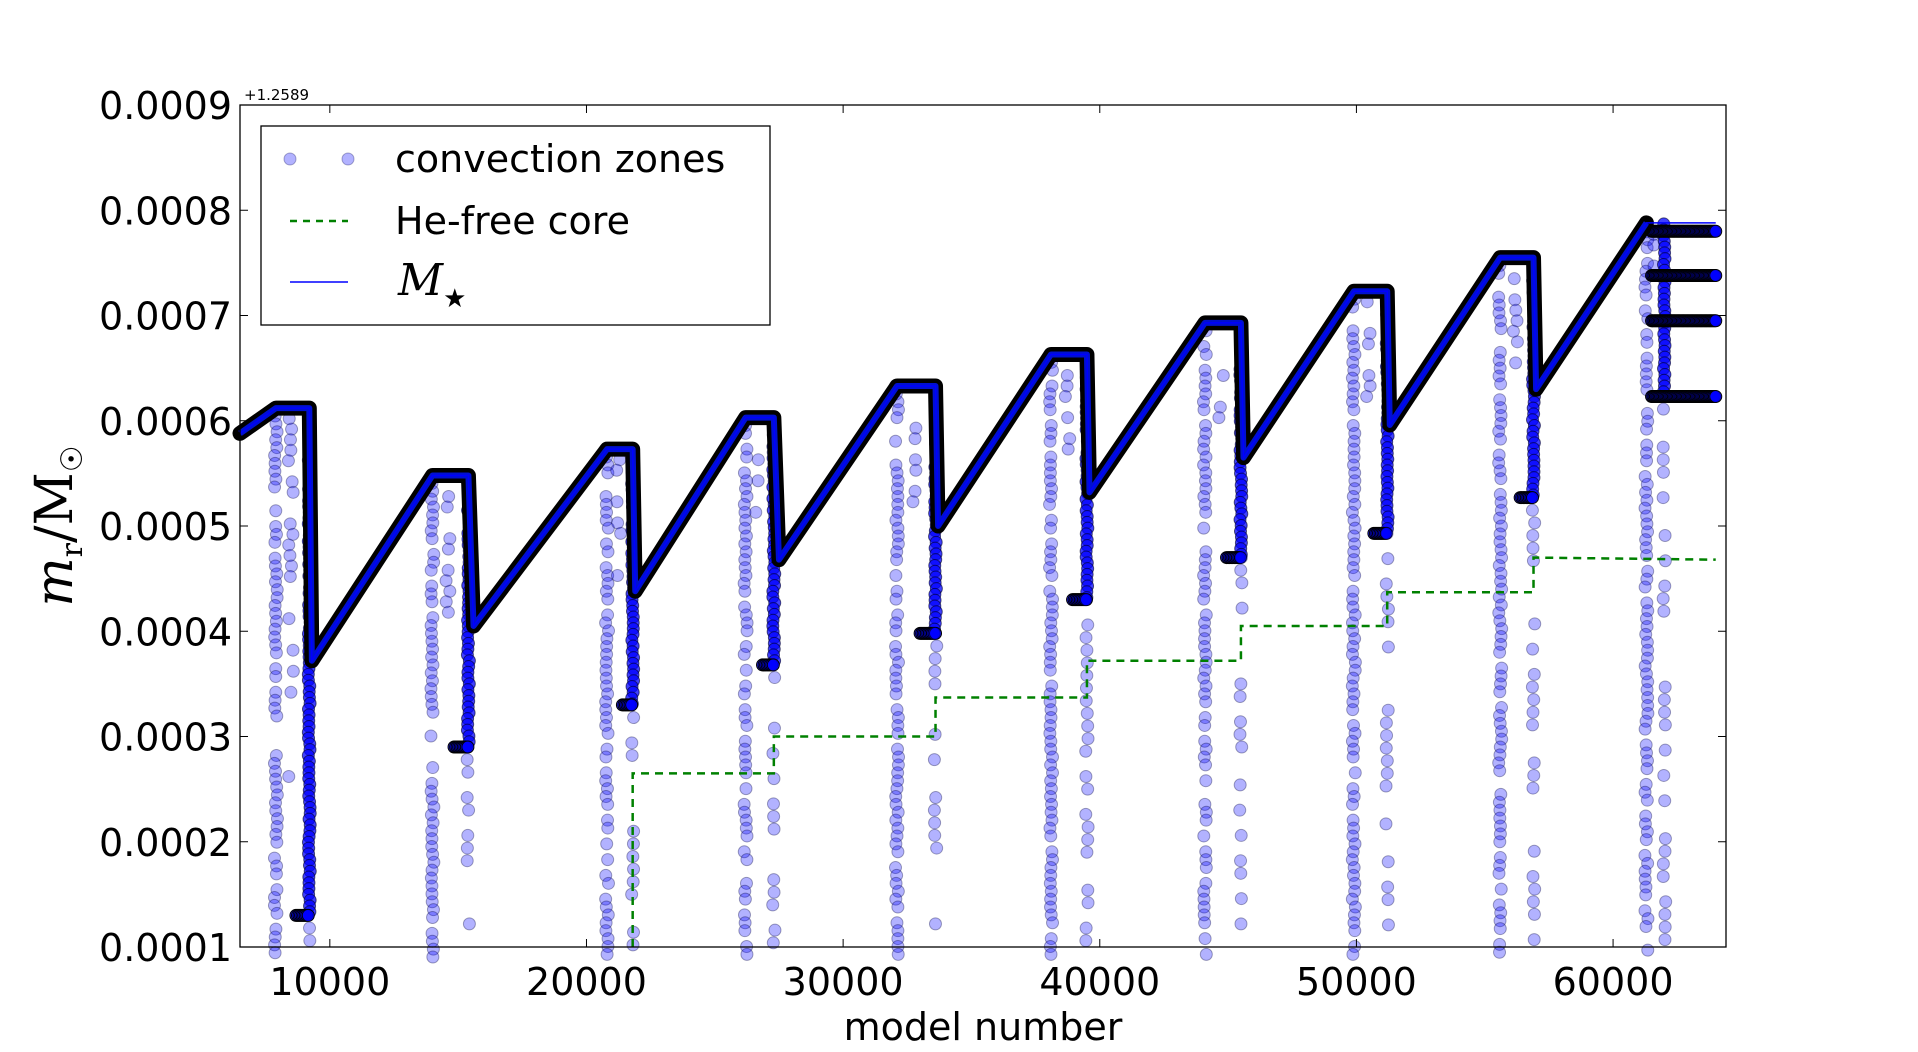 This screenshot has height=1052, width=1918. I want to click on legend-marker-circle, so click(348, 159).